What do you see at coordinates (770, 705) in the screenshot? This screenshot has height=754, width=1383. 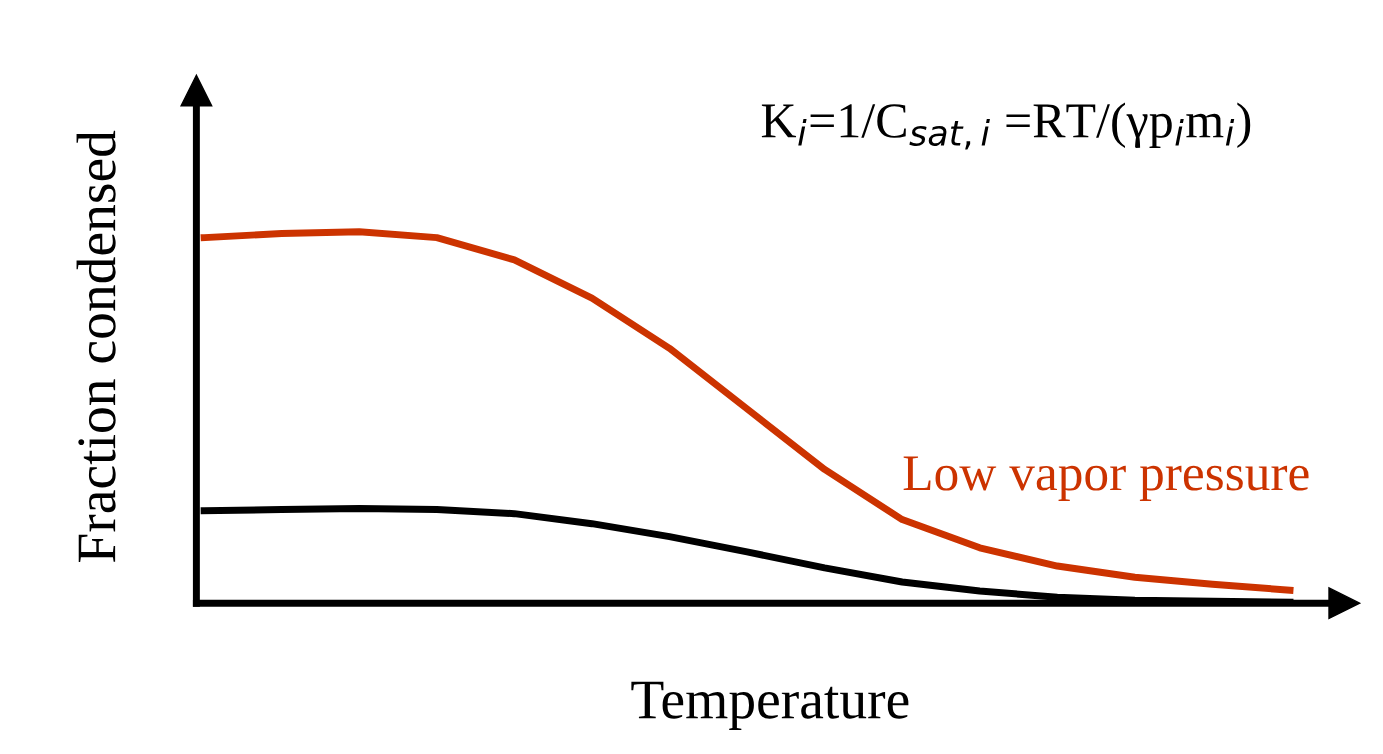 I see `x-axis-title: Temperature` at bounding box center [770, 705].